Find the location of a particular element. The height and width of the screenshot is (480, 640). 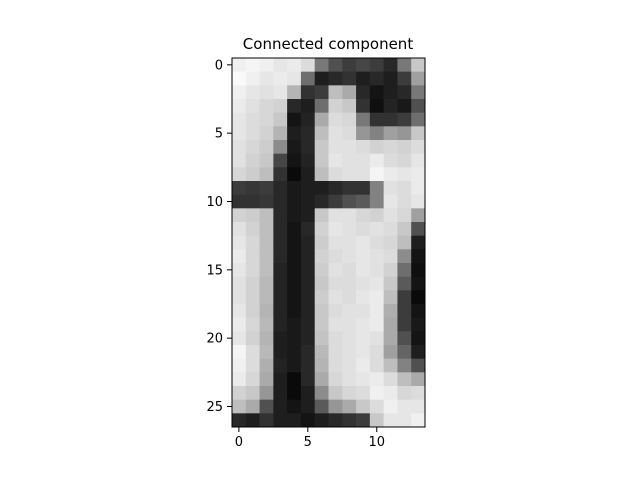

x-tick-label: 5 is located at coordinates (308, 442).